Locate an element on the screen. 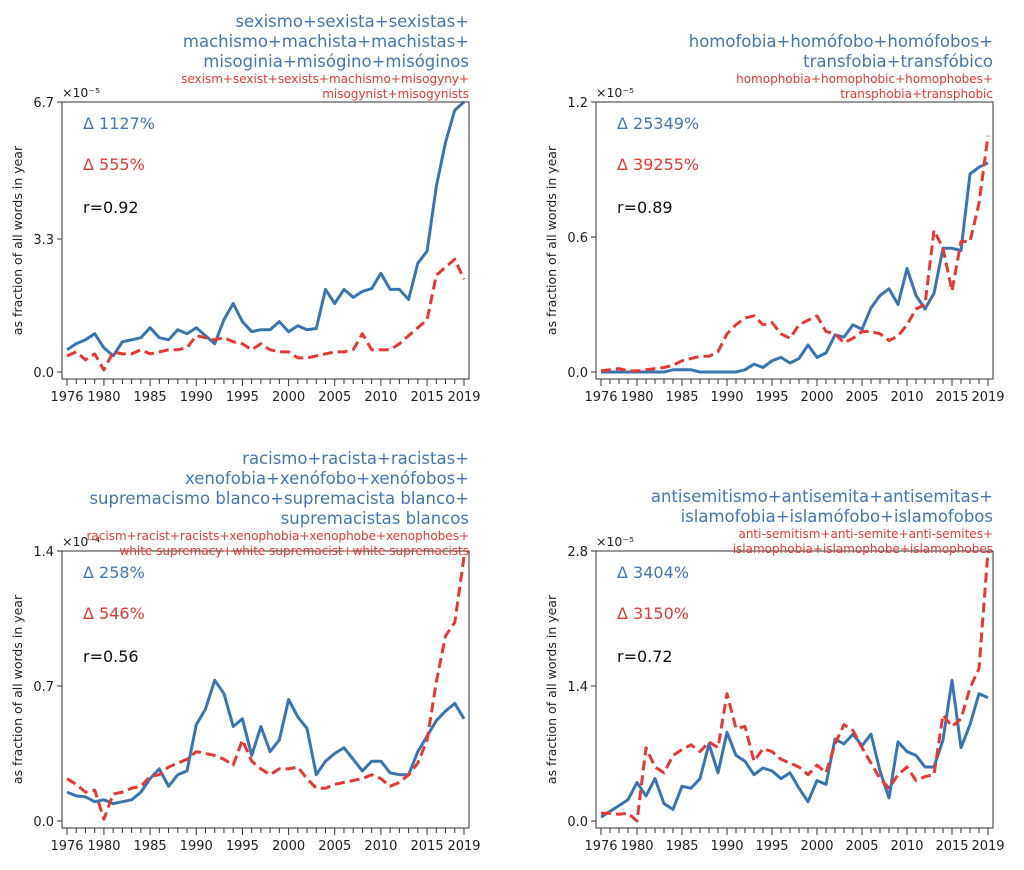 The image size is (1024, 870). y-tick-label: 6.7 is located at coordinates (43, 103).